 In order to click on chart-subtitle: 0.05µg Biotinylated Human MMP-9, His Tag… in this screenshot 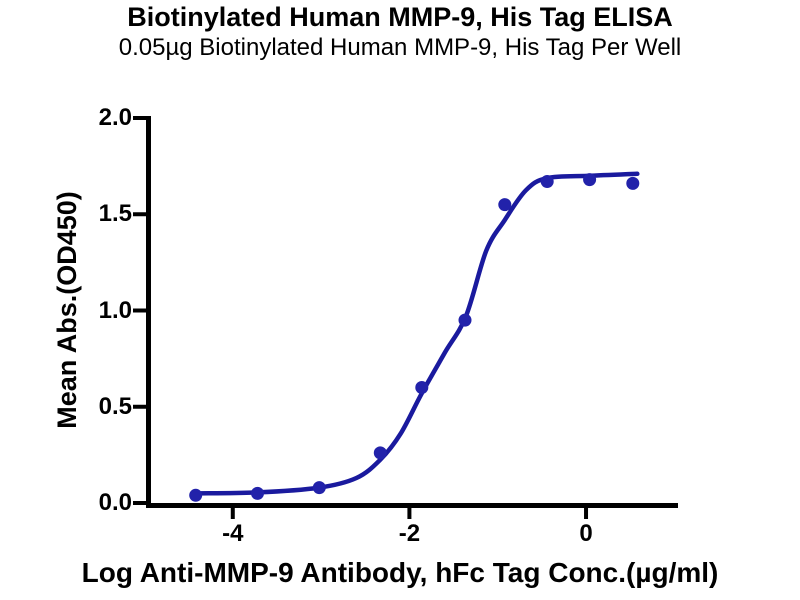, I will do `click(400, 47)`.